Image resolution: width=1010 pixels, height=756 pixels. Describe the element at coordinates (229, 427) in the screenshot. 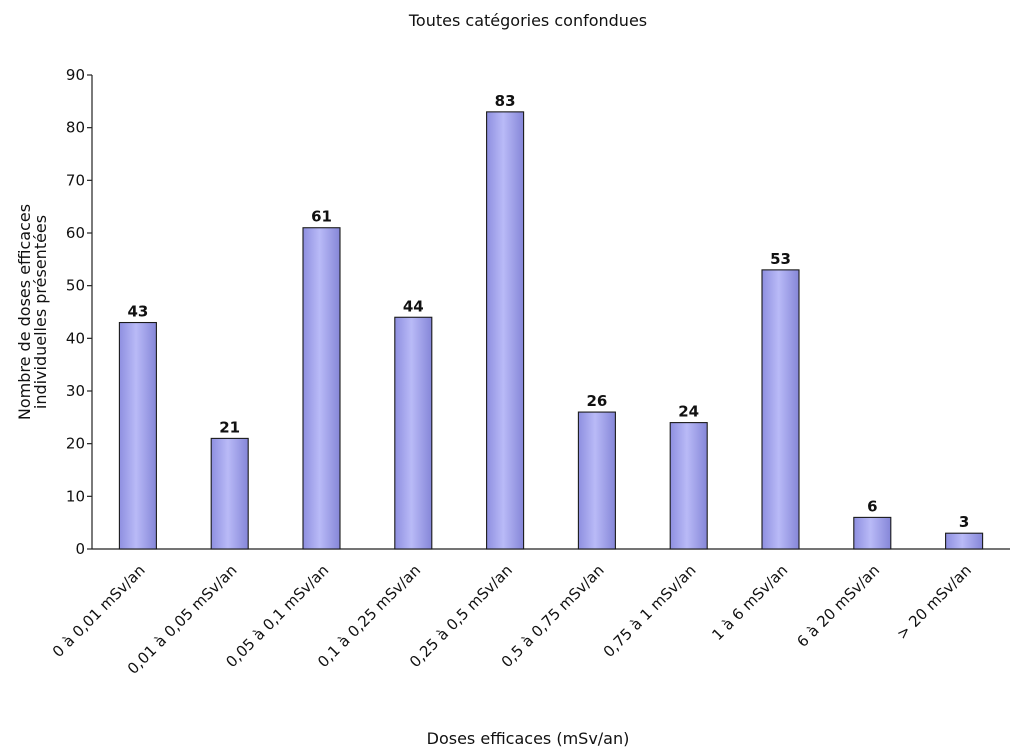

I see `data-label: 21` at that location.